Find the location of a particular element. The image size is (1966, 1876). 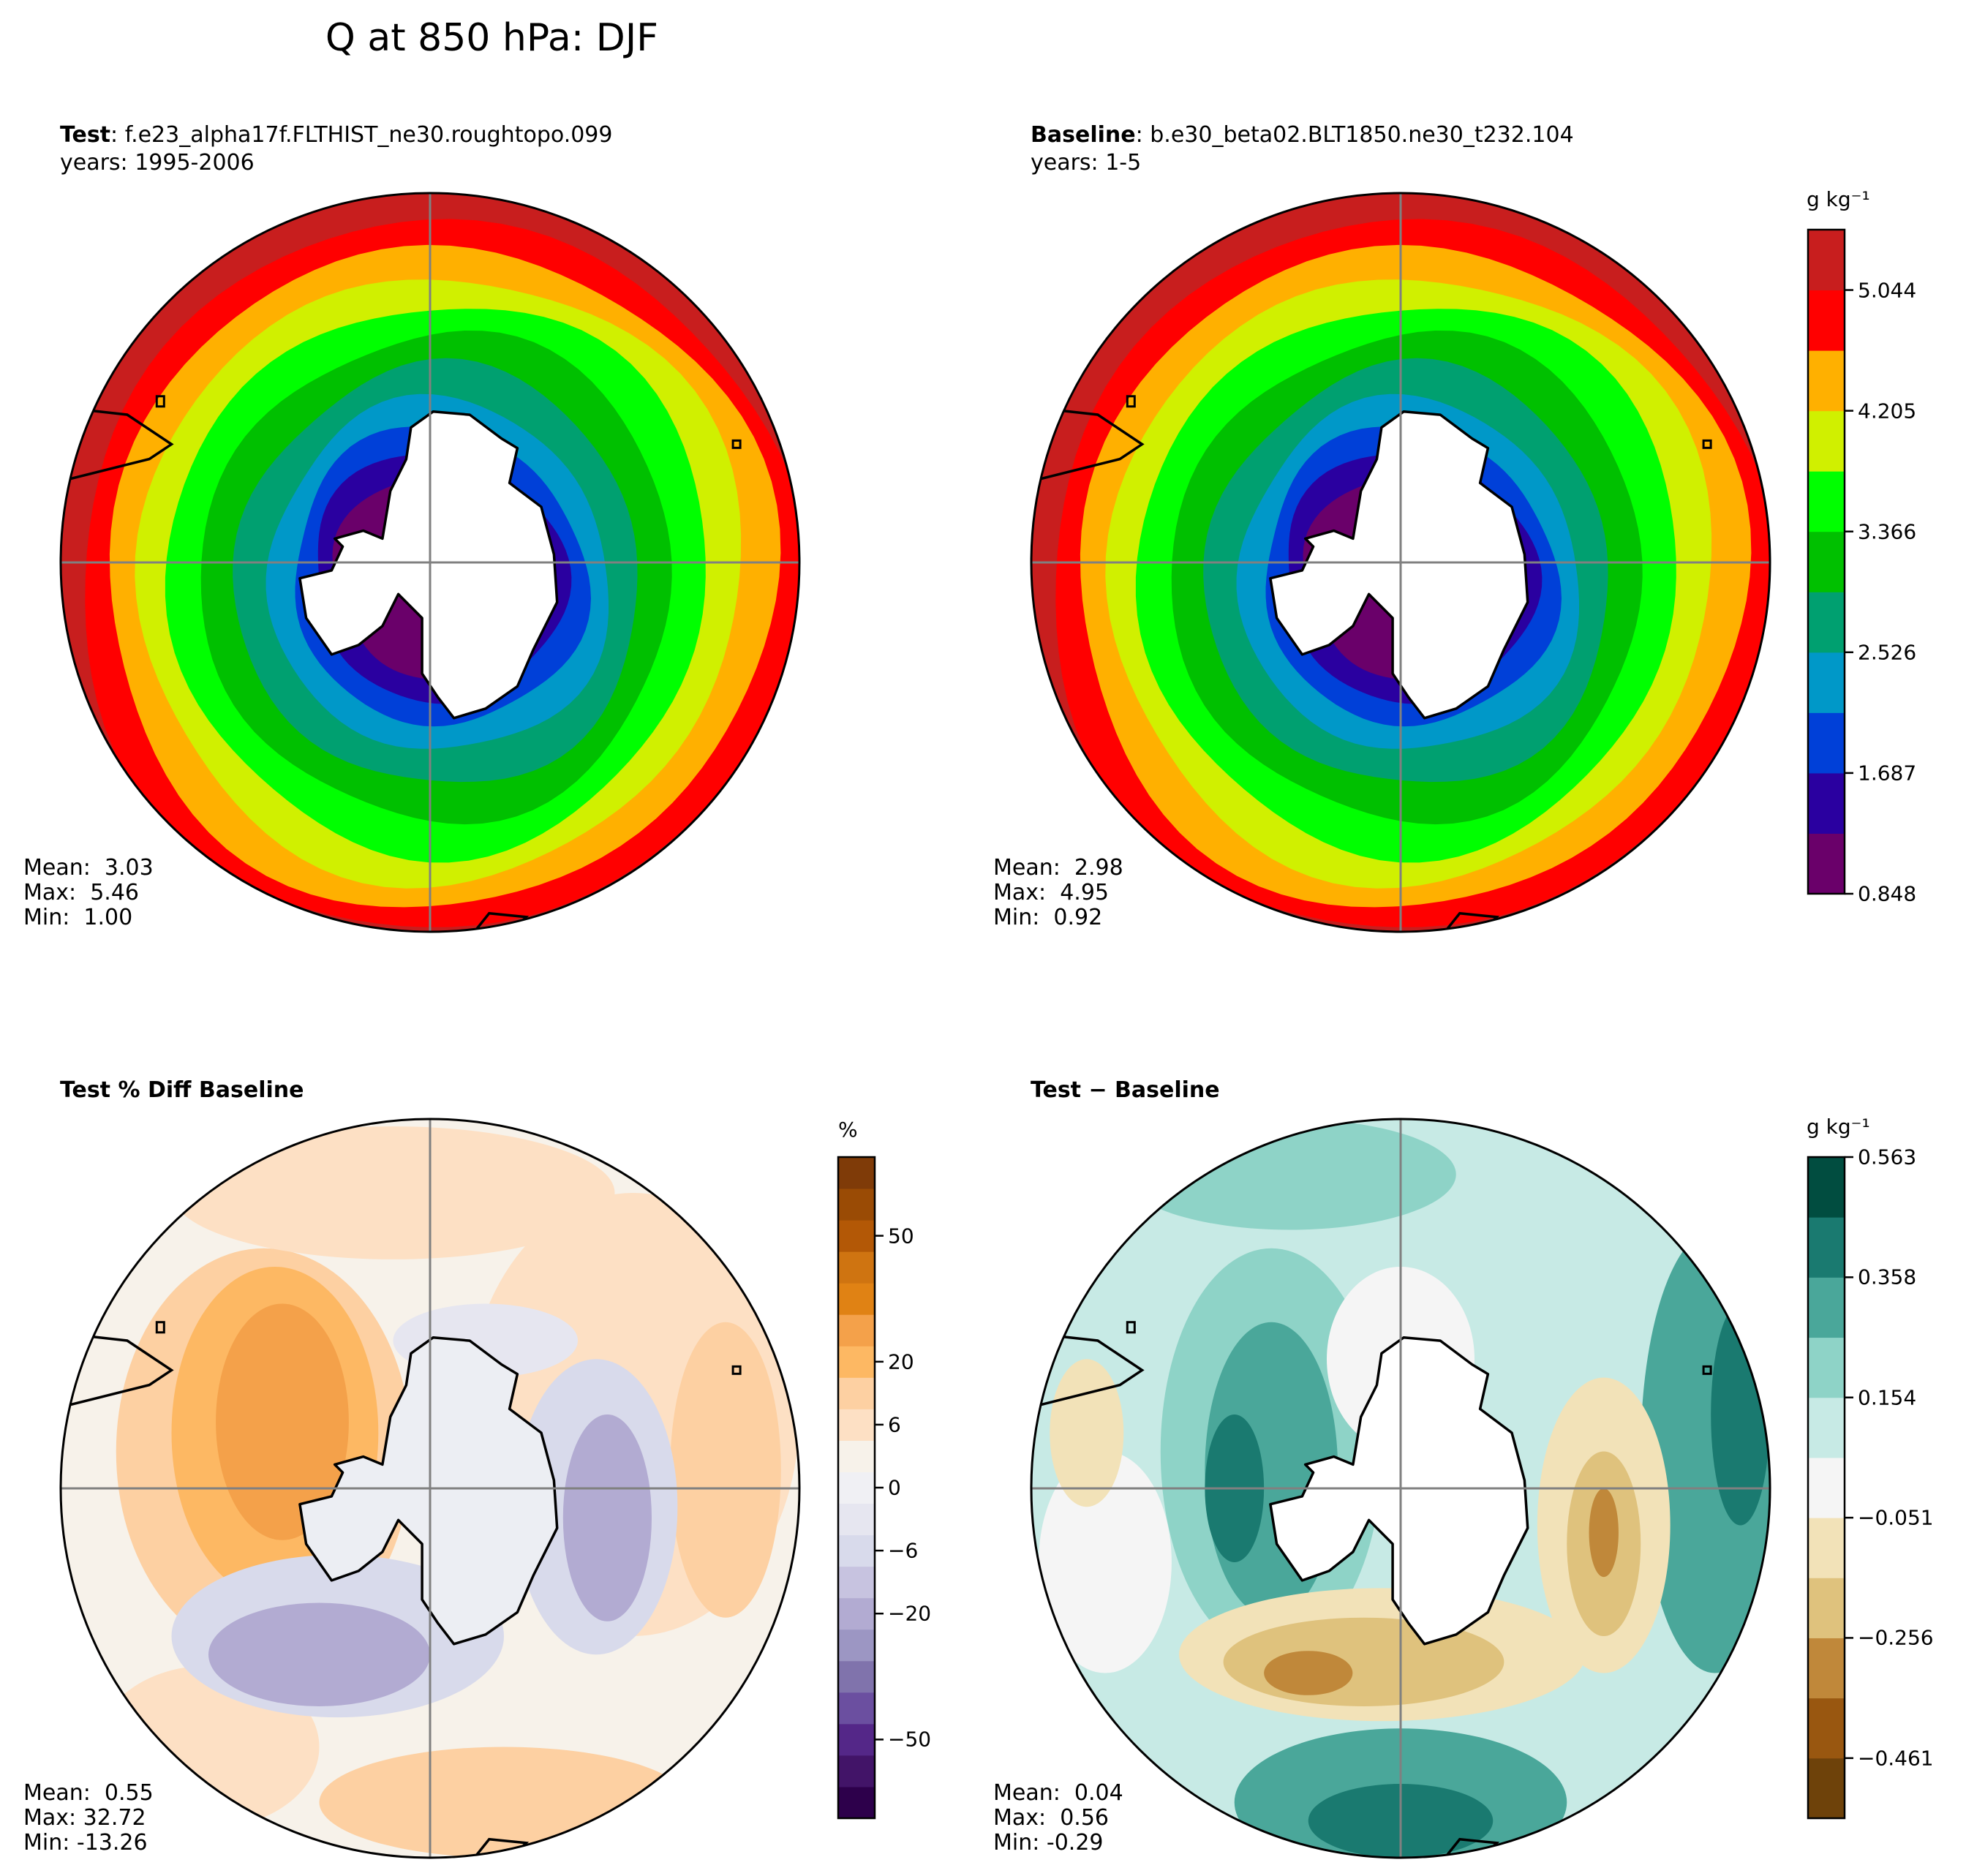

cb-diff-tick-label: −0.256 is located at coordinates (1896, 1637).